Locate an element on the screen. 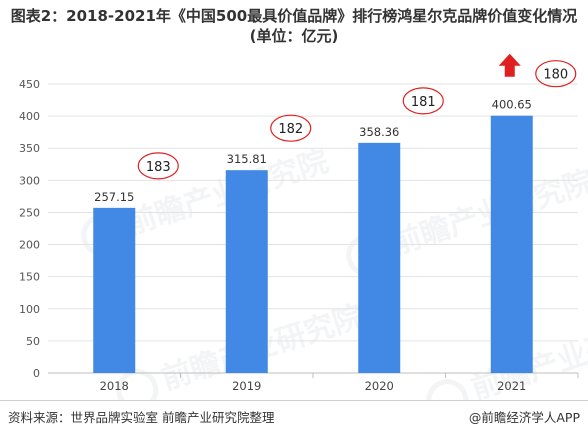 This screenshot has height=437, width=588. annotation-label: 180 is located at coordinates (555, 75).